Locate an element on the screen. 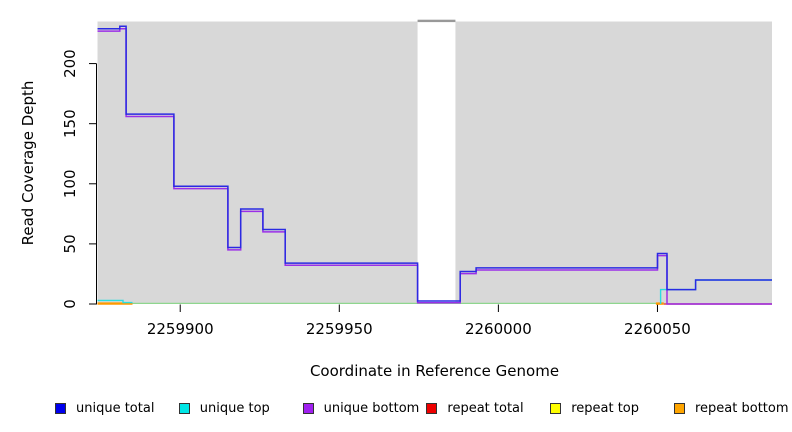 Image resolution: width=792 pixels, height=432 pixels. y-tick-label: 0 is located at coordinates (70, 304).